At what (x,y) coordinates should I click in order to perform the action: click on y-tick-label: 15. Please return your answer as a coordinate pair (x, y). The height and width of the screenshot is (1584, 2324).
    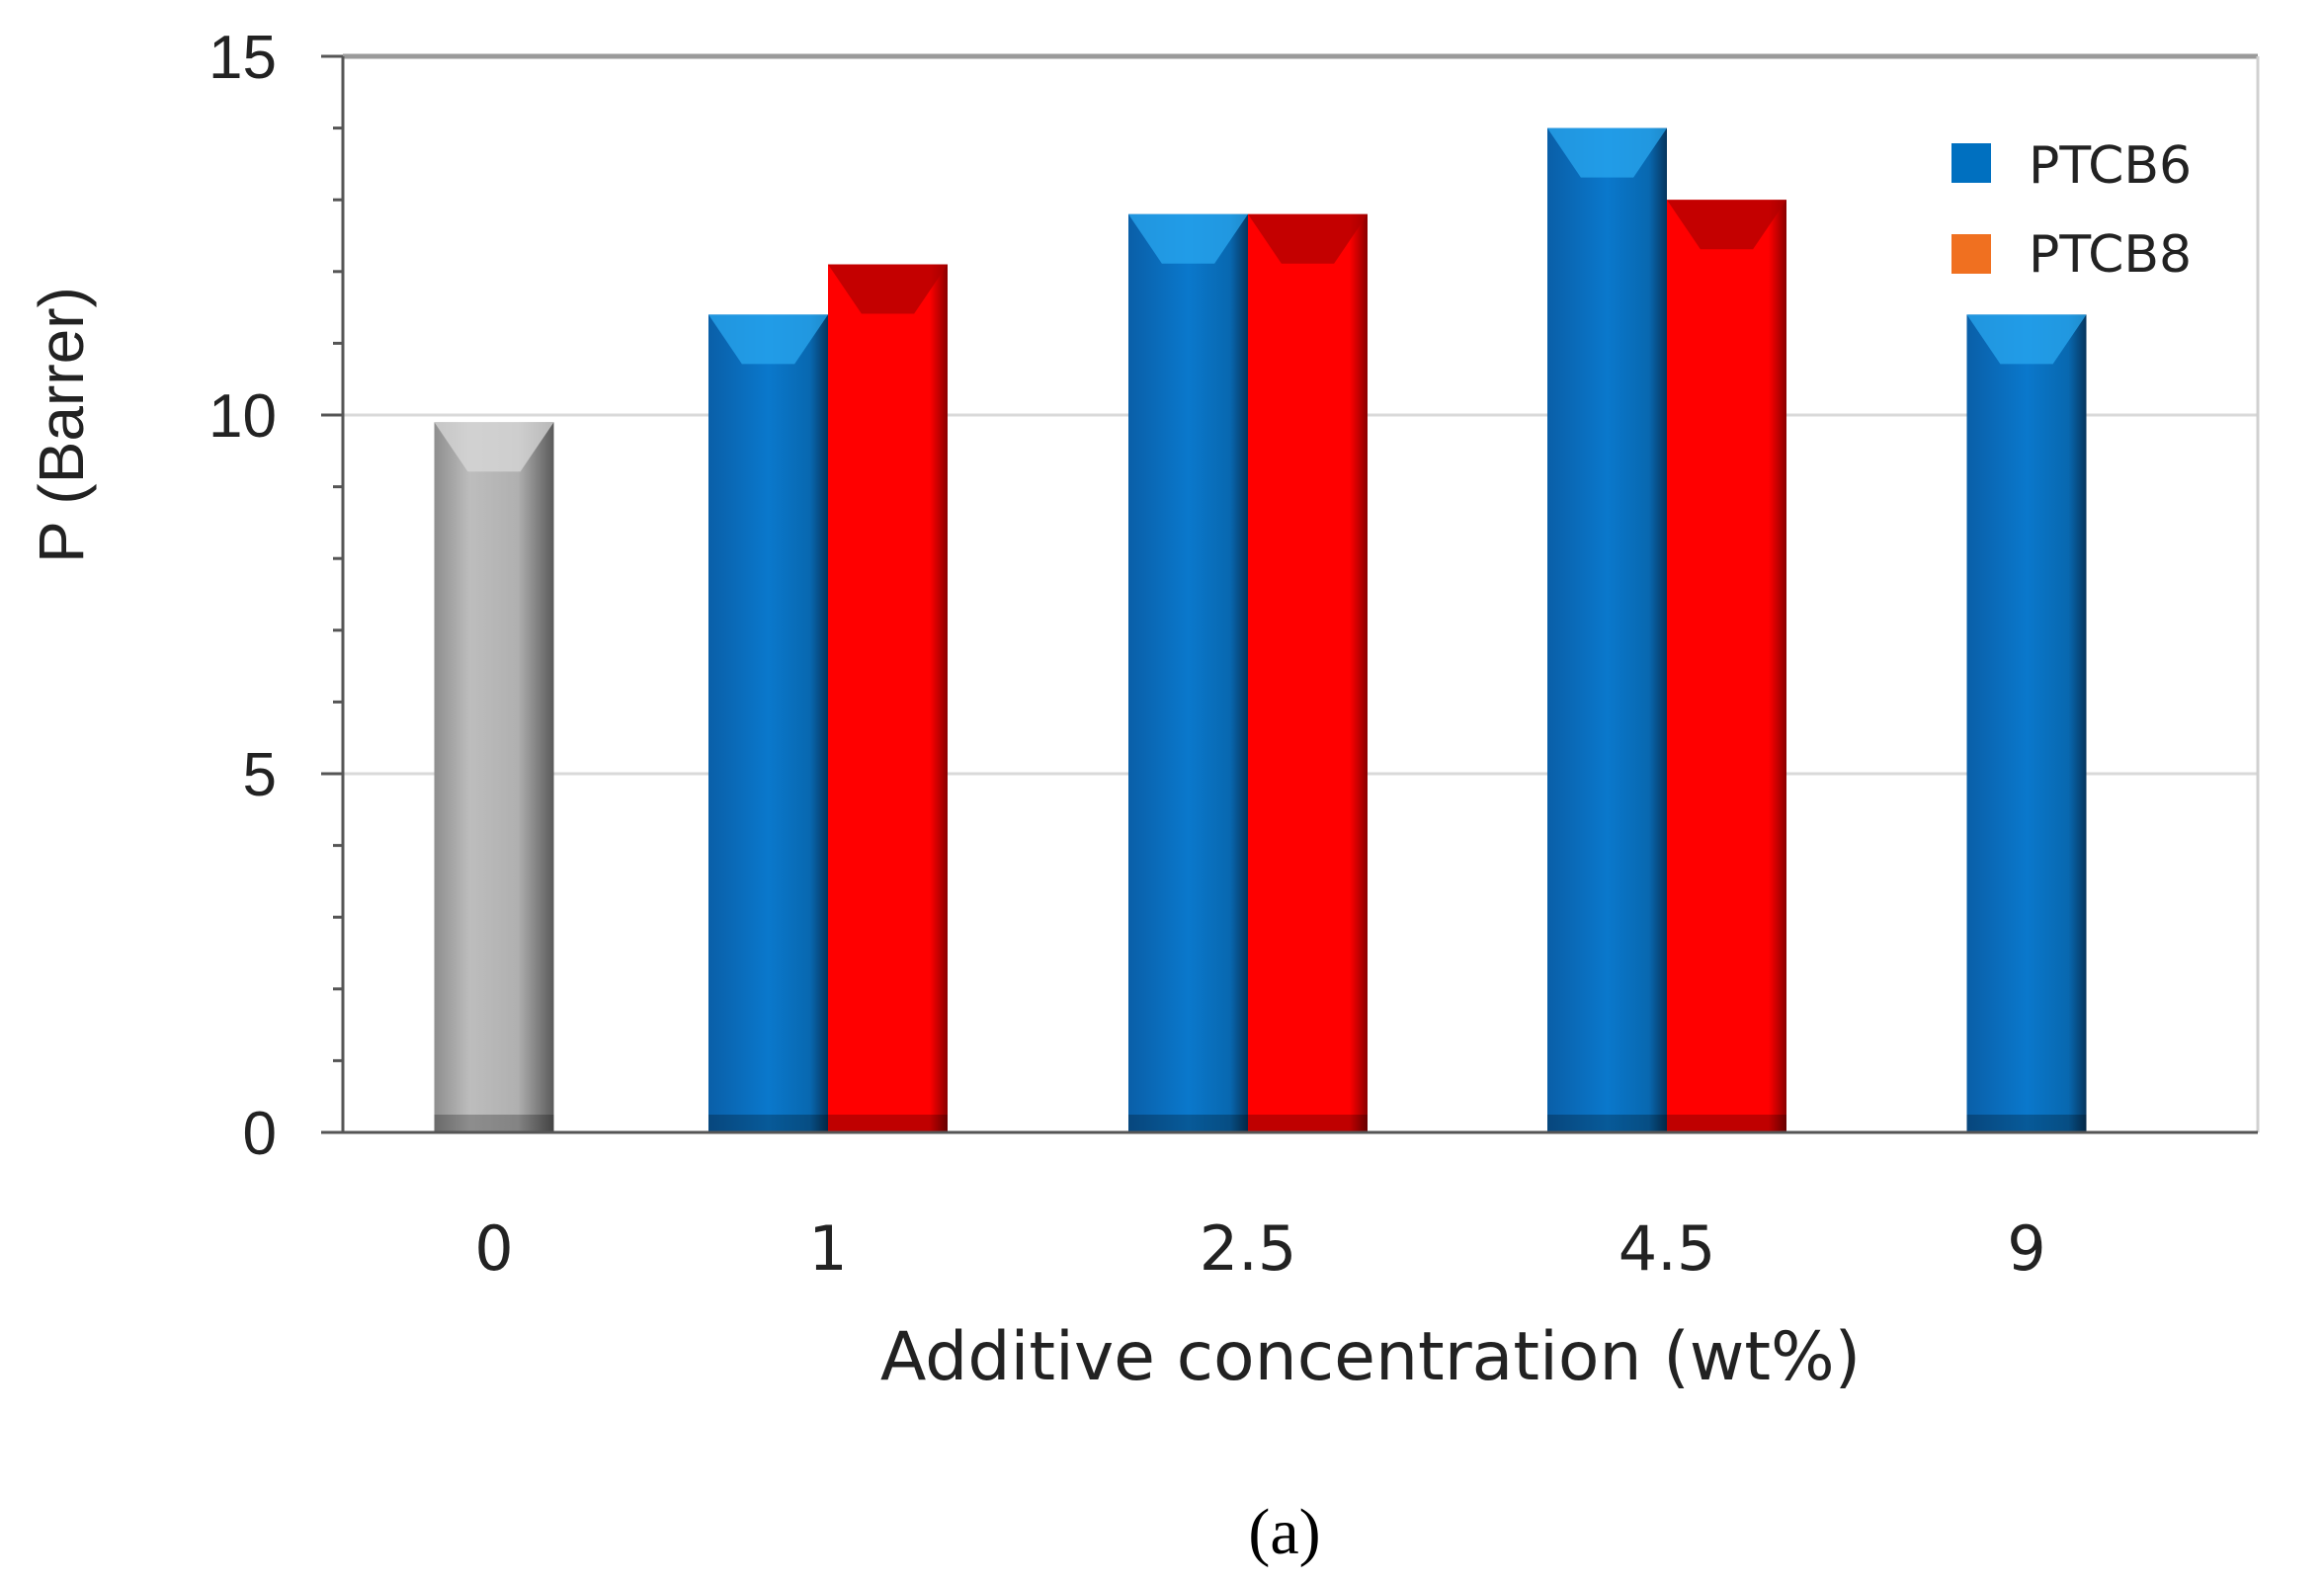
    Looking at the image, I should click on (242, 58).